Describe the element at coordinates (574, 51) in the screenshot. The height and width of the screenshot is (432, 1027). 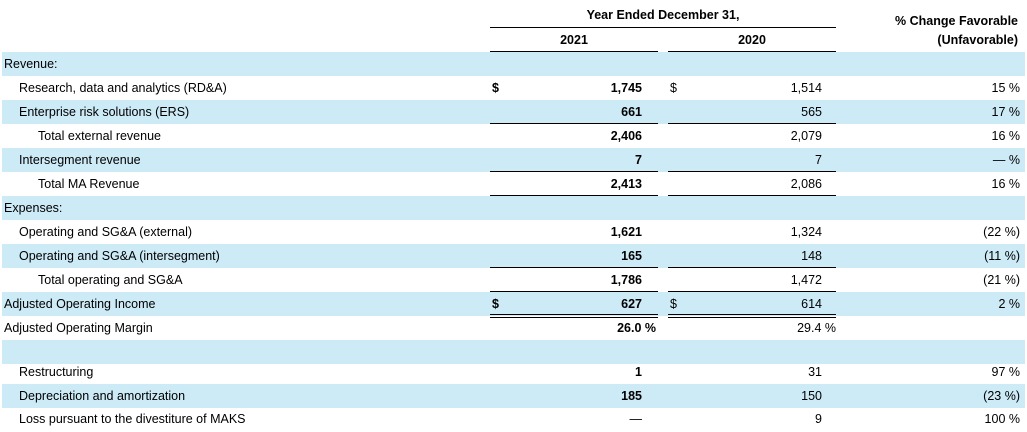
I see `year-2021-rule` at that location.